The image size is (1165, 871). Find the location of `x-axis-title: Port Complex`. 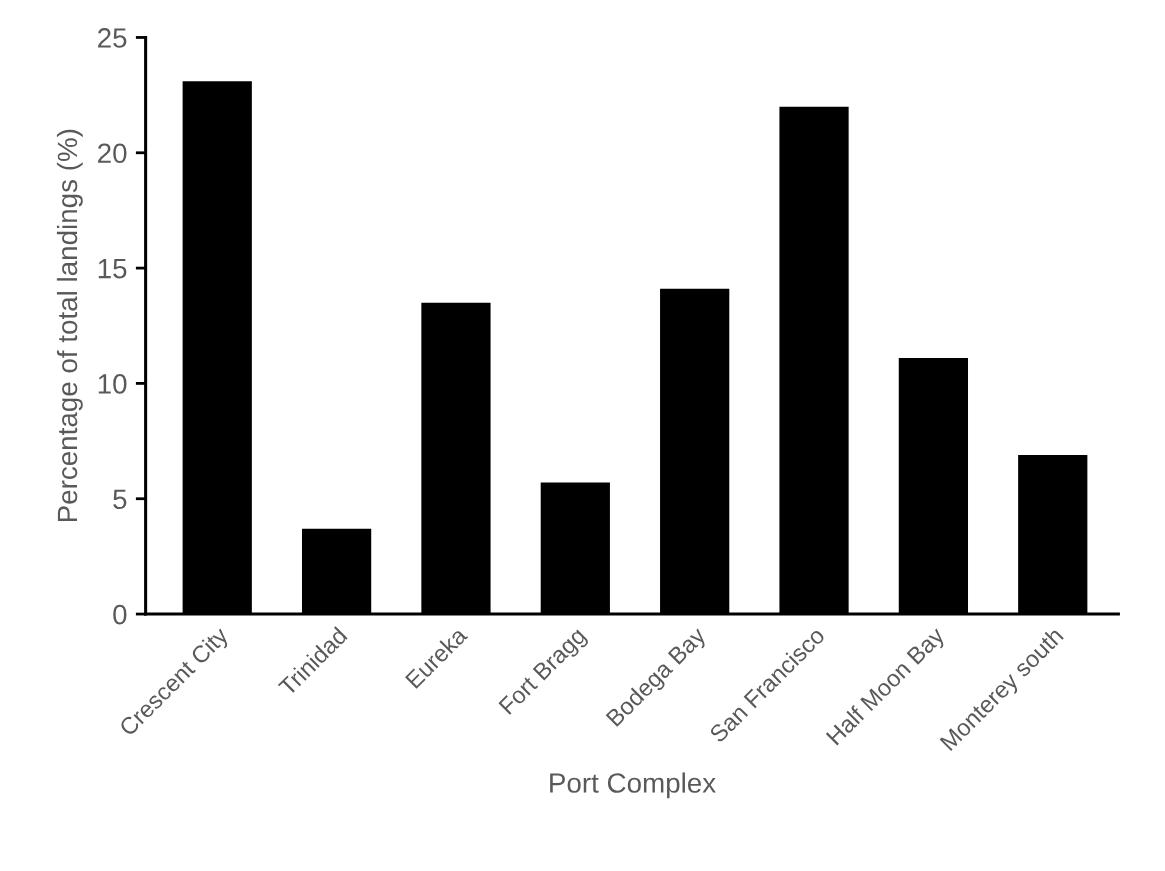

x-axis-title: Port Complex is located at coordinates (633, 785).